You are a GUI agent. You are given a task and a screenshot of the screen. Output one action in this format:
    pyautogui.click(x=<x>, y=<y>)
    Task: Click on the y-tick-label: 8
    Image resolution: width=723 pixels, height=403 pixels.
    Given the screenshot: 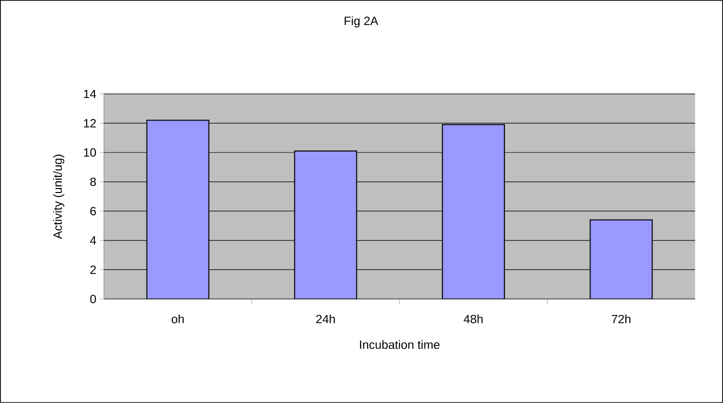 What is the action you would take?
    pyautogui.click(x=93, y=182)
    